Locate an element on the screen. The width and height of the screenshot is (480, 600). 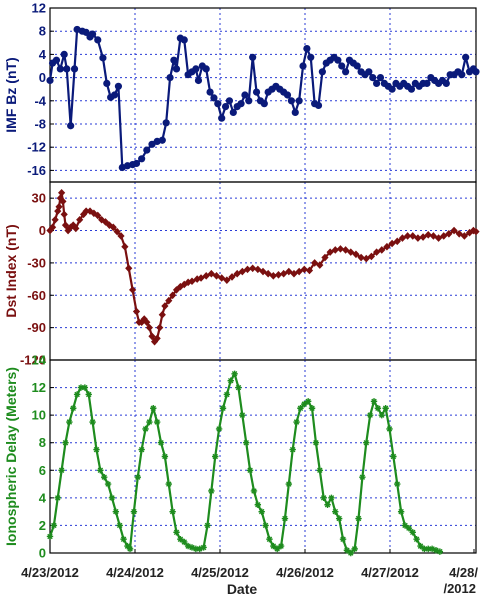
y-tick-label: 14 is located at coordinates (39, 360).